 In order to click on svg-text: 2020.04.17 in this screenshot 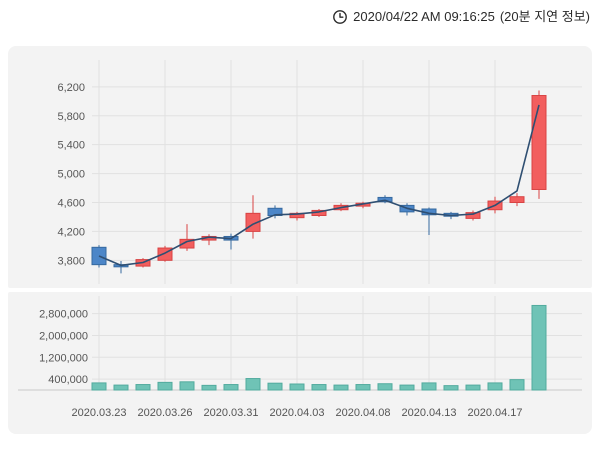, I will do `click(494, 413)`.